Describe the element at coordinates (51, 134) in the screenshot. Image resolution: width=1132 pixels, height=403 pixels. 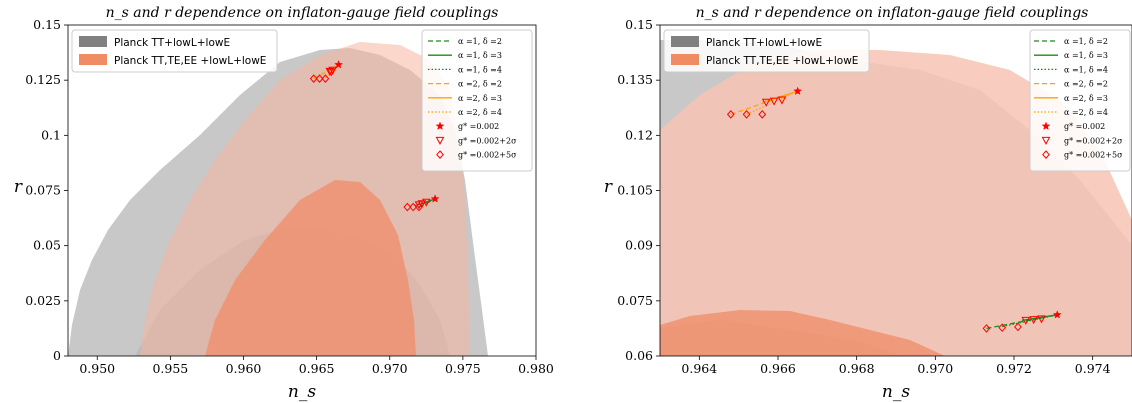
I see `left-y-tick-label: 0.1` at that location.